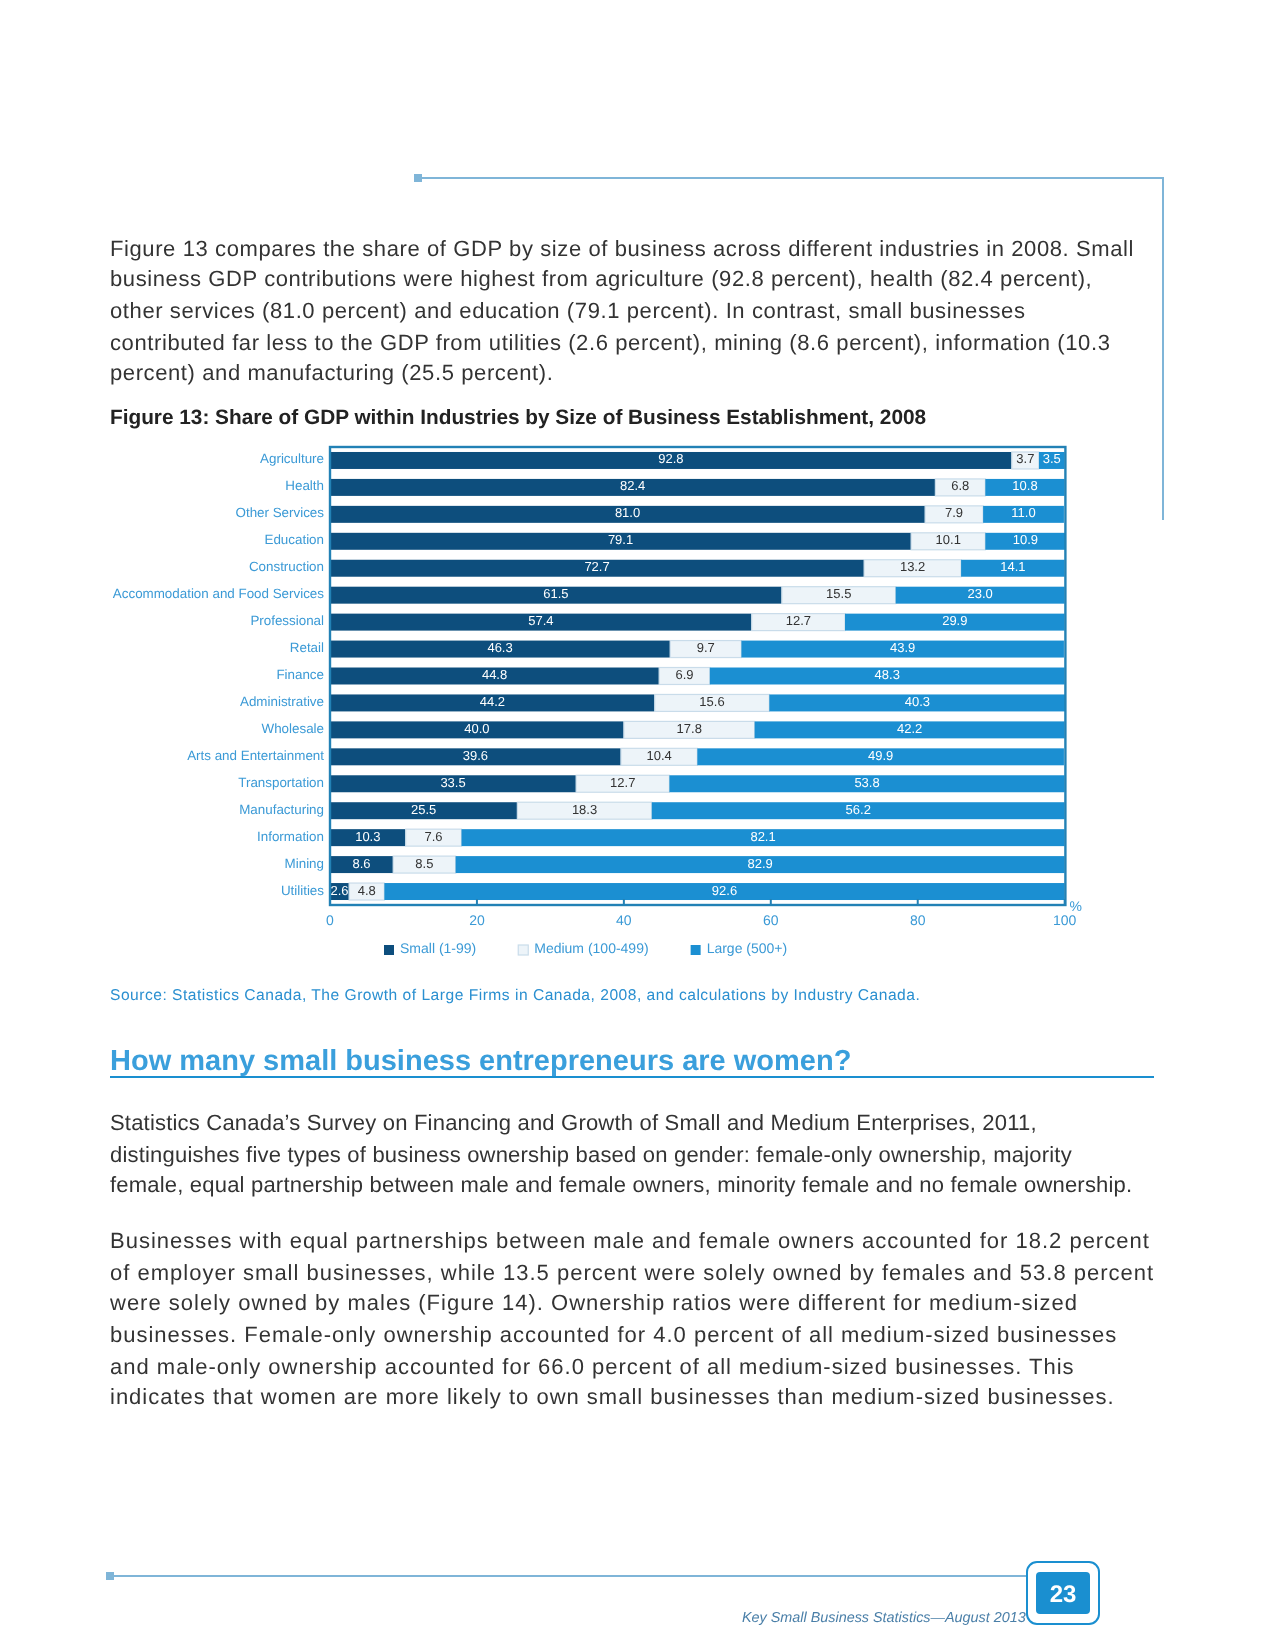 The image size is (1276, 1652). What do you see at coordinates (482, 1061) in the screenshot?
I see `text: How many small business entrepreneurs are women?` at bounding box center [482, 1061].